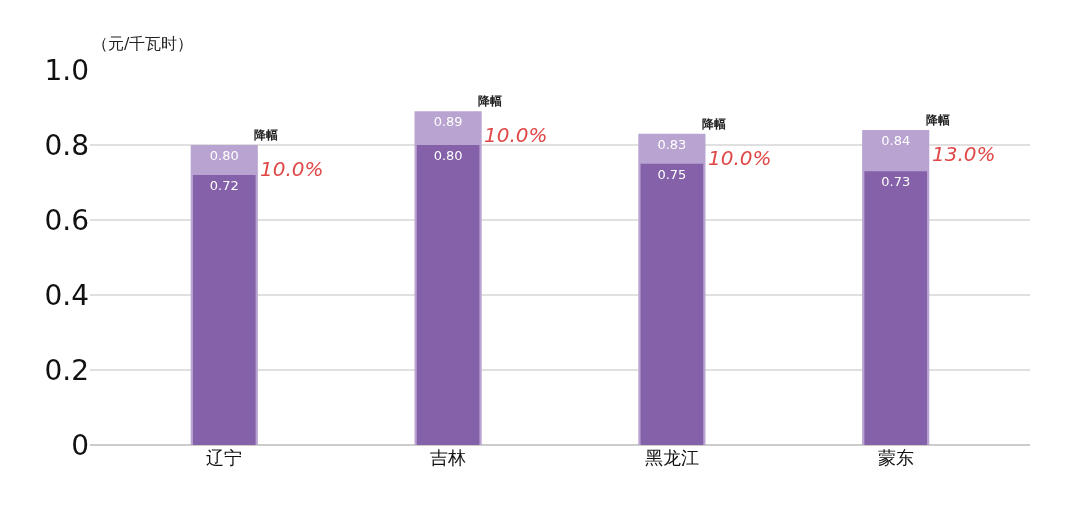 This screenshot has height=515, width=1080. Describe the element at coordinates (896, 140) in the screenshot. I see `data-label: 0.84` at that location.